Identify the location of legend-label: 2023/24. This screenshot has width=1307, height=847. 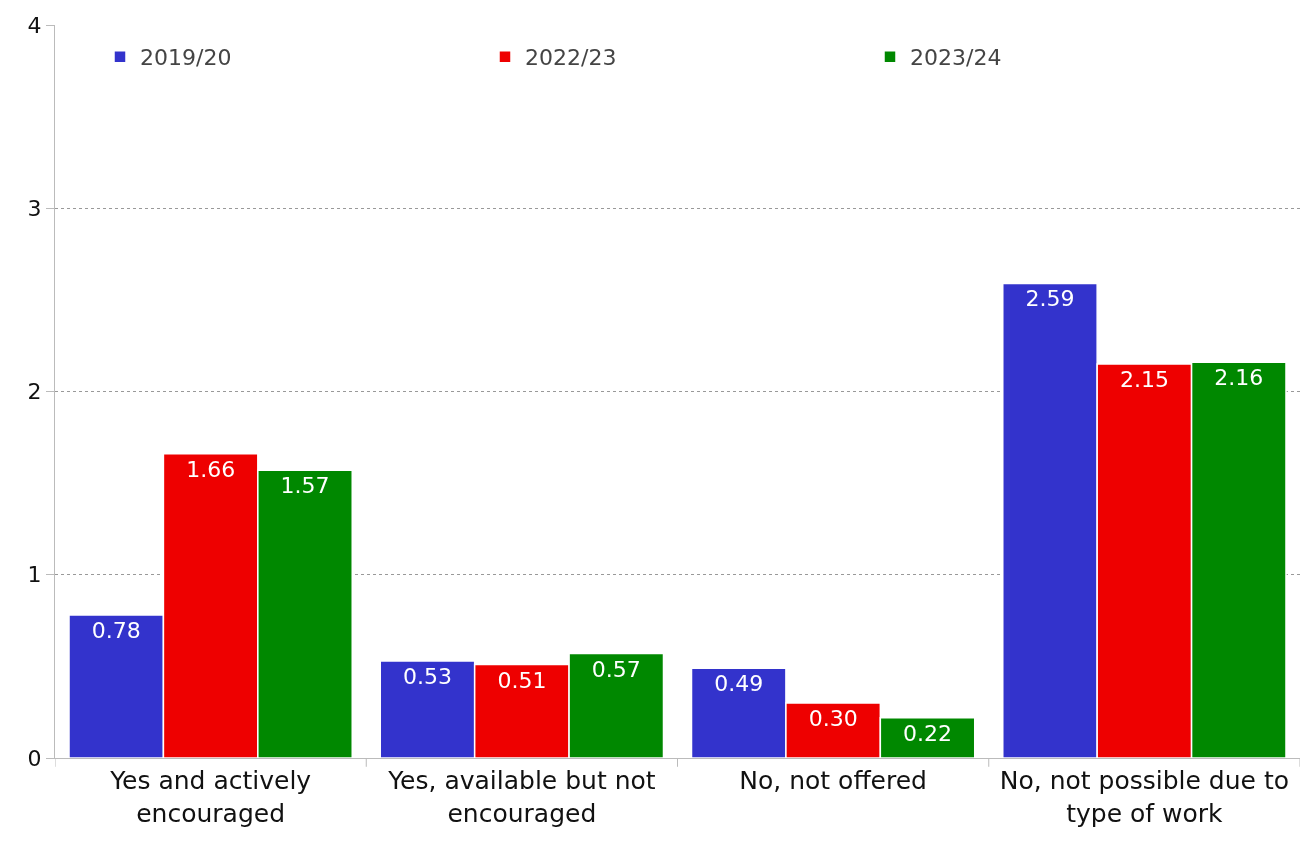
(956, 58).